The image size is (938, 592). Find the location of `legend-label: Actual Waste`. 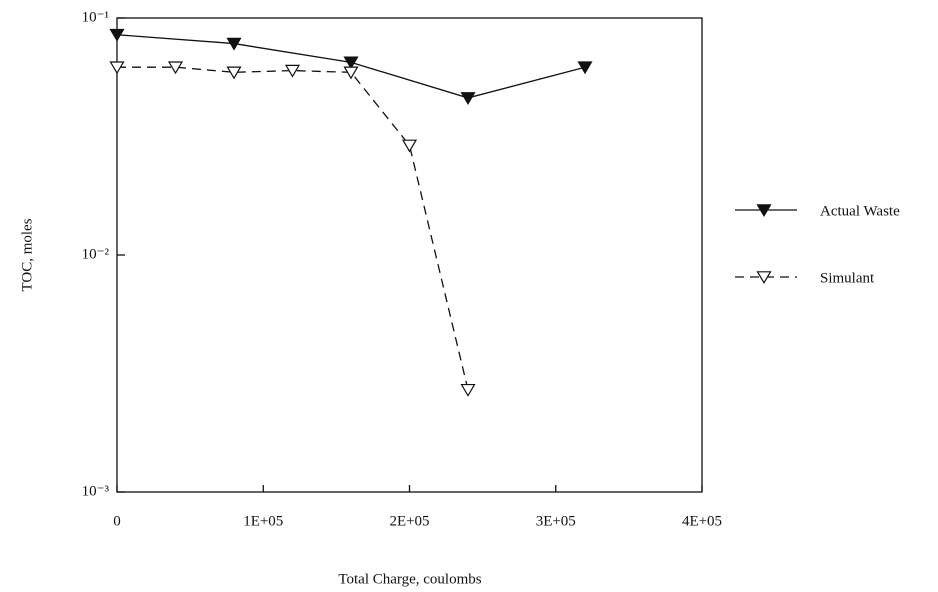

legend-label: Actual Waste is located at coordinates (860, 211).